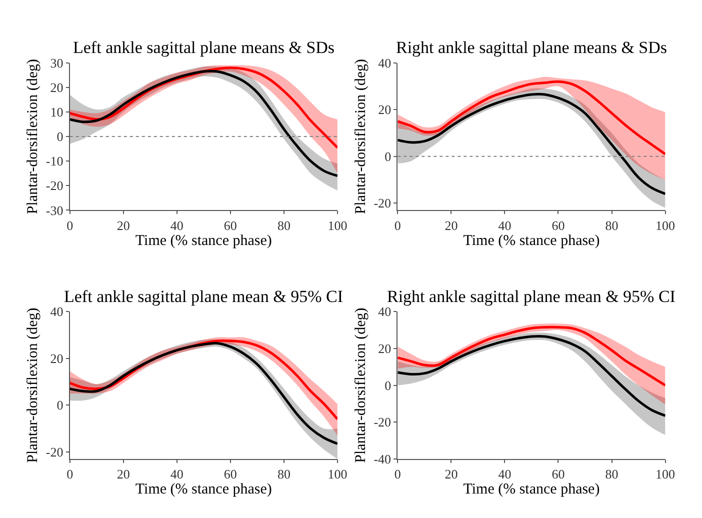 Image resolution: width=702 pixels, height=518 pixels. I want to click on chart-title: Right ankle sagittal plane means & SDs, so click(532, 47).